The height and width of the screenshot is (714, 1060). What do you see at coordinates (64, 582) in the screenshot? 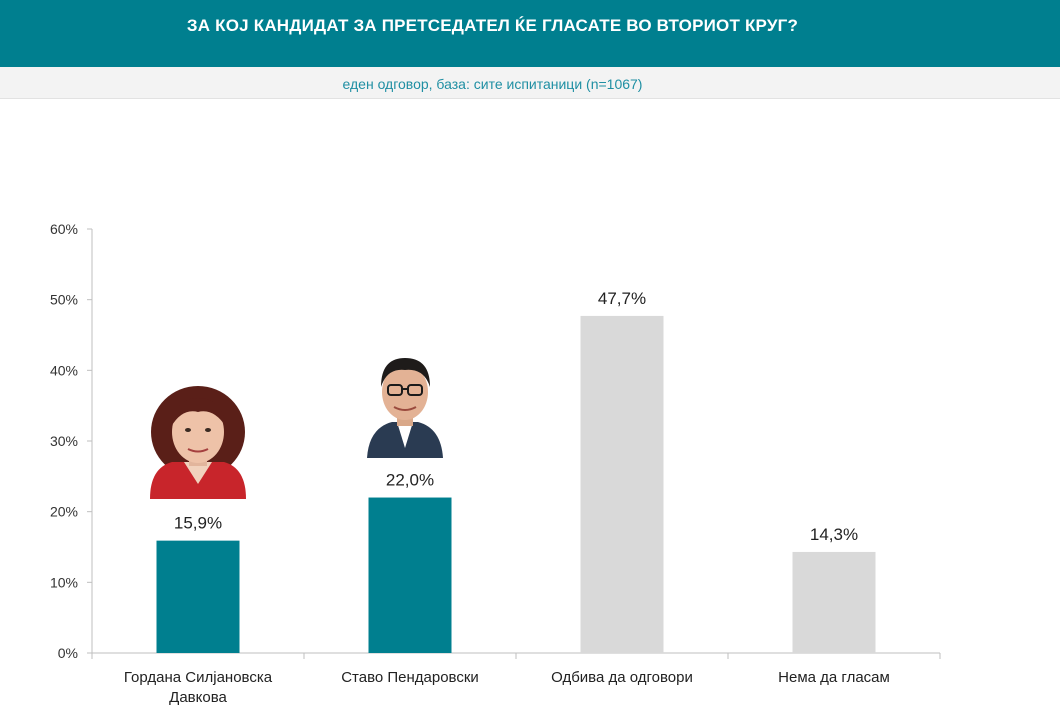
I see `y-tick-label: 10%` at bounding box center [64, 582].